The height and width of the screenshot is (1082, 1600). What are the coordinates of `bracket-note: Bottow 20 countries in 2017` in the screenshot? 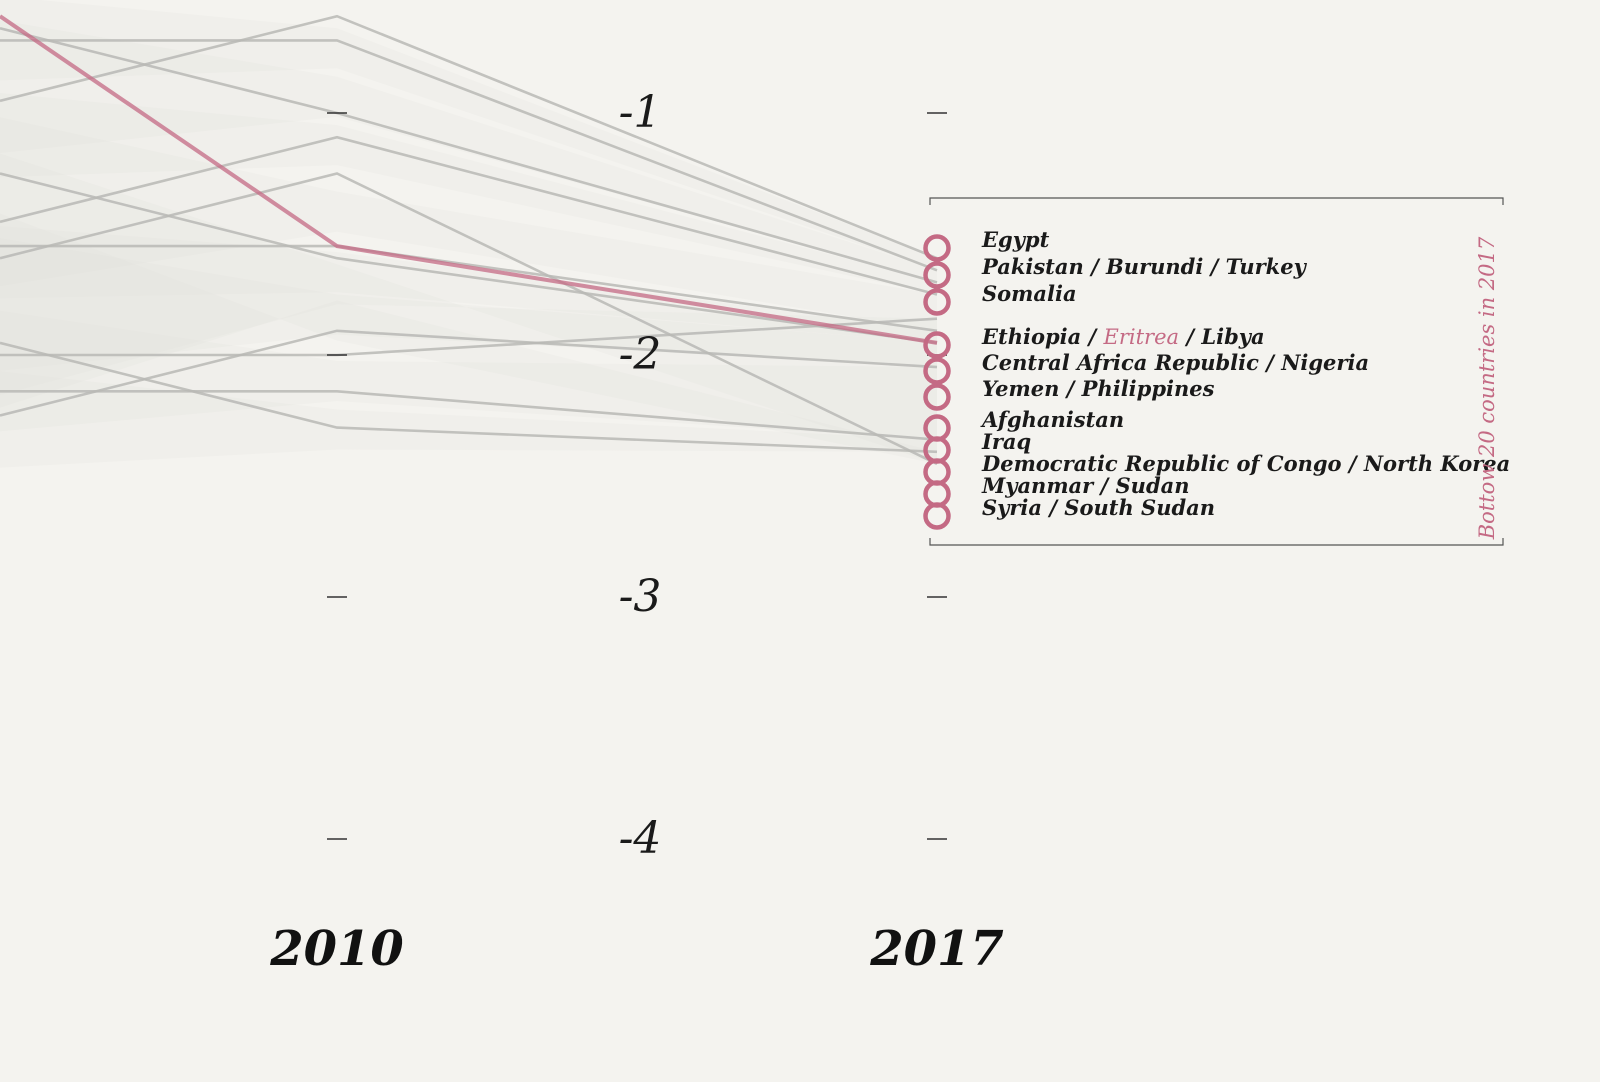 It's located at (1487, 388).